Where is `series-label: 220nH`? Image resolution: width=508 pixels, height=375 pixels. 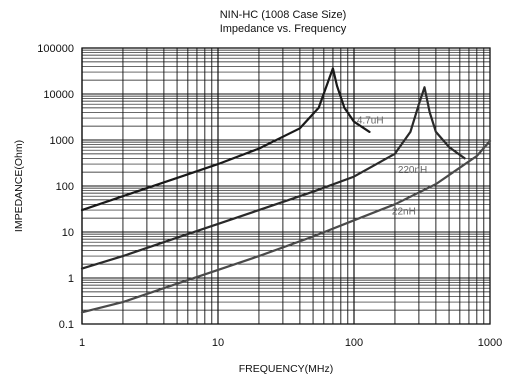 series-label: 220nH is located at coordinates (412, 170).